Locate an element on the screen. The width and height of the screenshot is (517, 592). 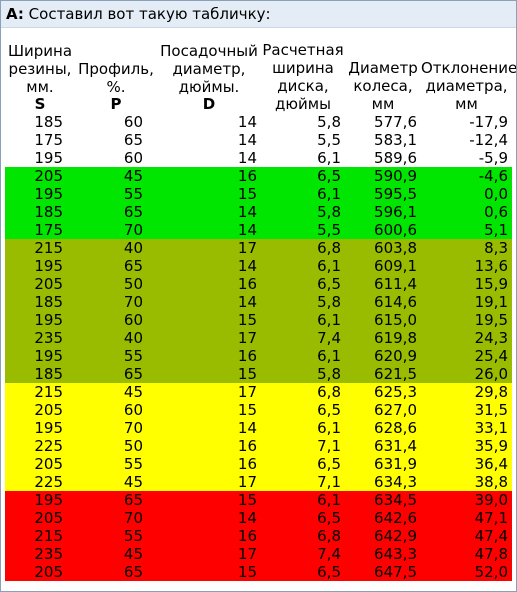
table-row: 185 60 14 5,8 577,6 -17,9 is located at coordinates (258, 122).